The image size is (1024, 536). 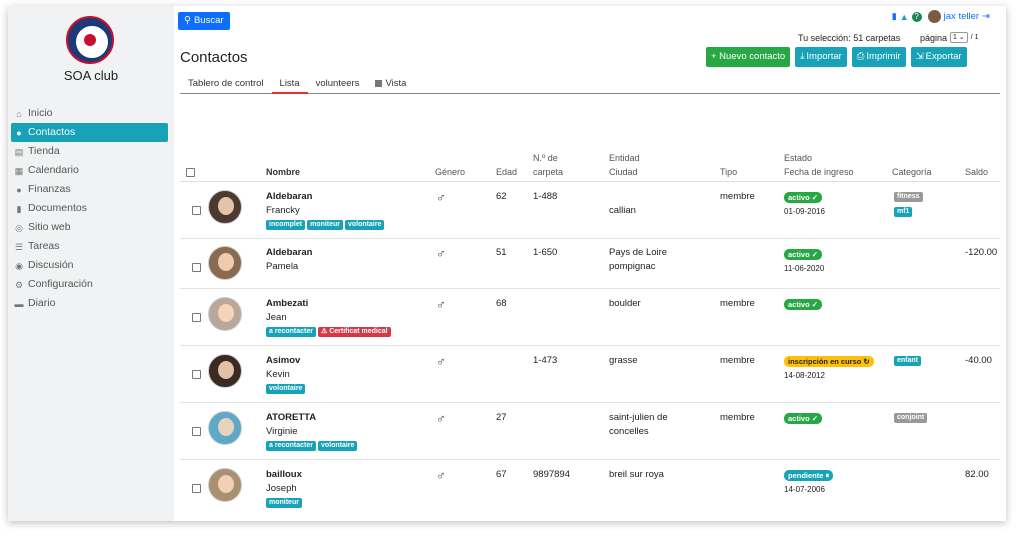 What do you see at coordinates (912, 172) in the screenshot?
I see `header-category: Categoría` at bounding box center [912, 172].